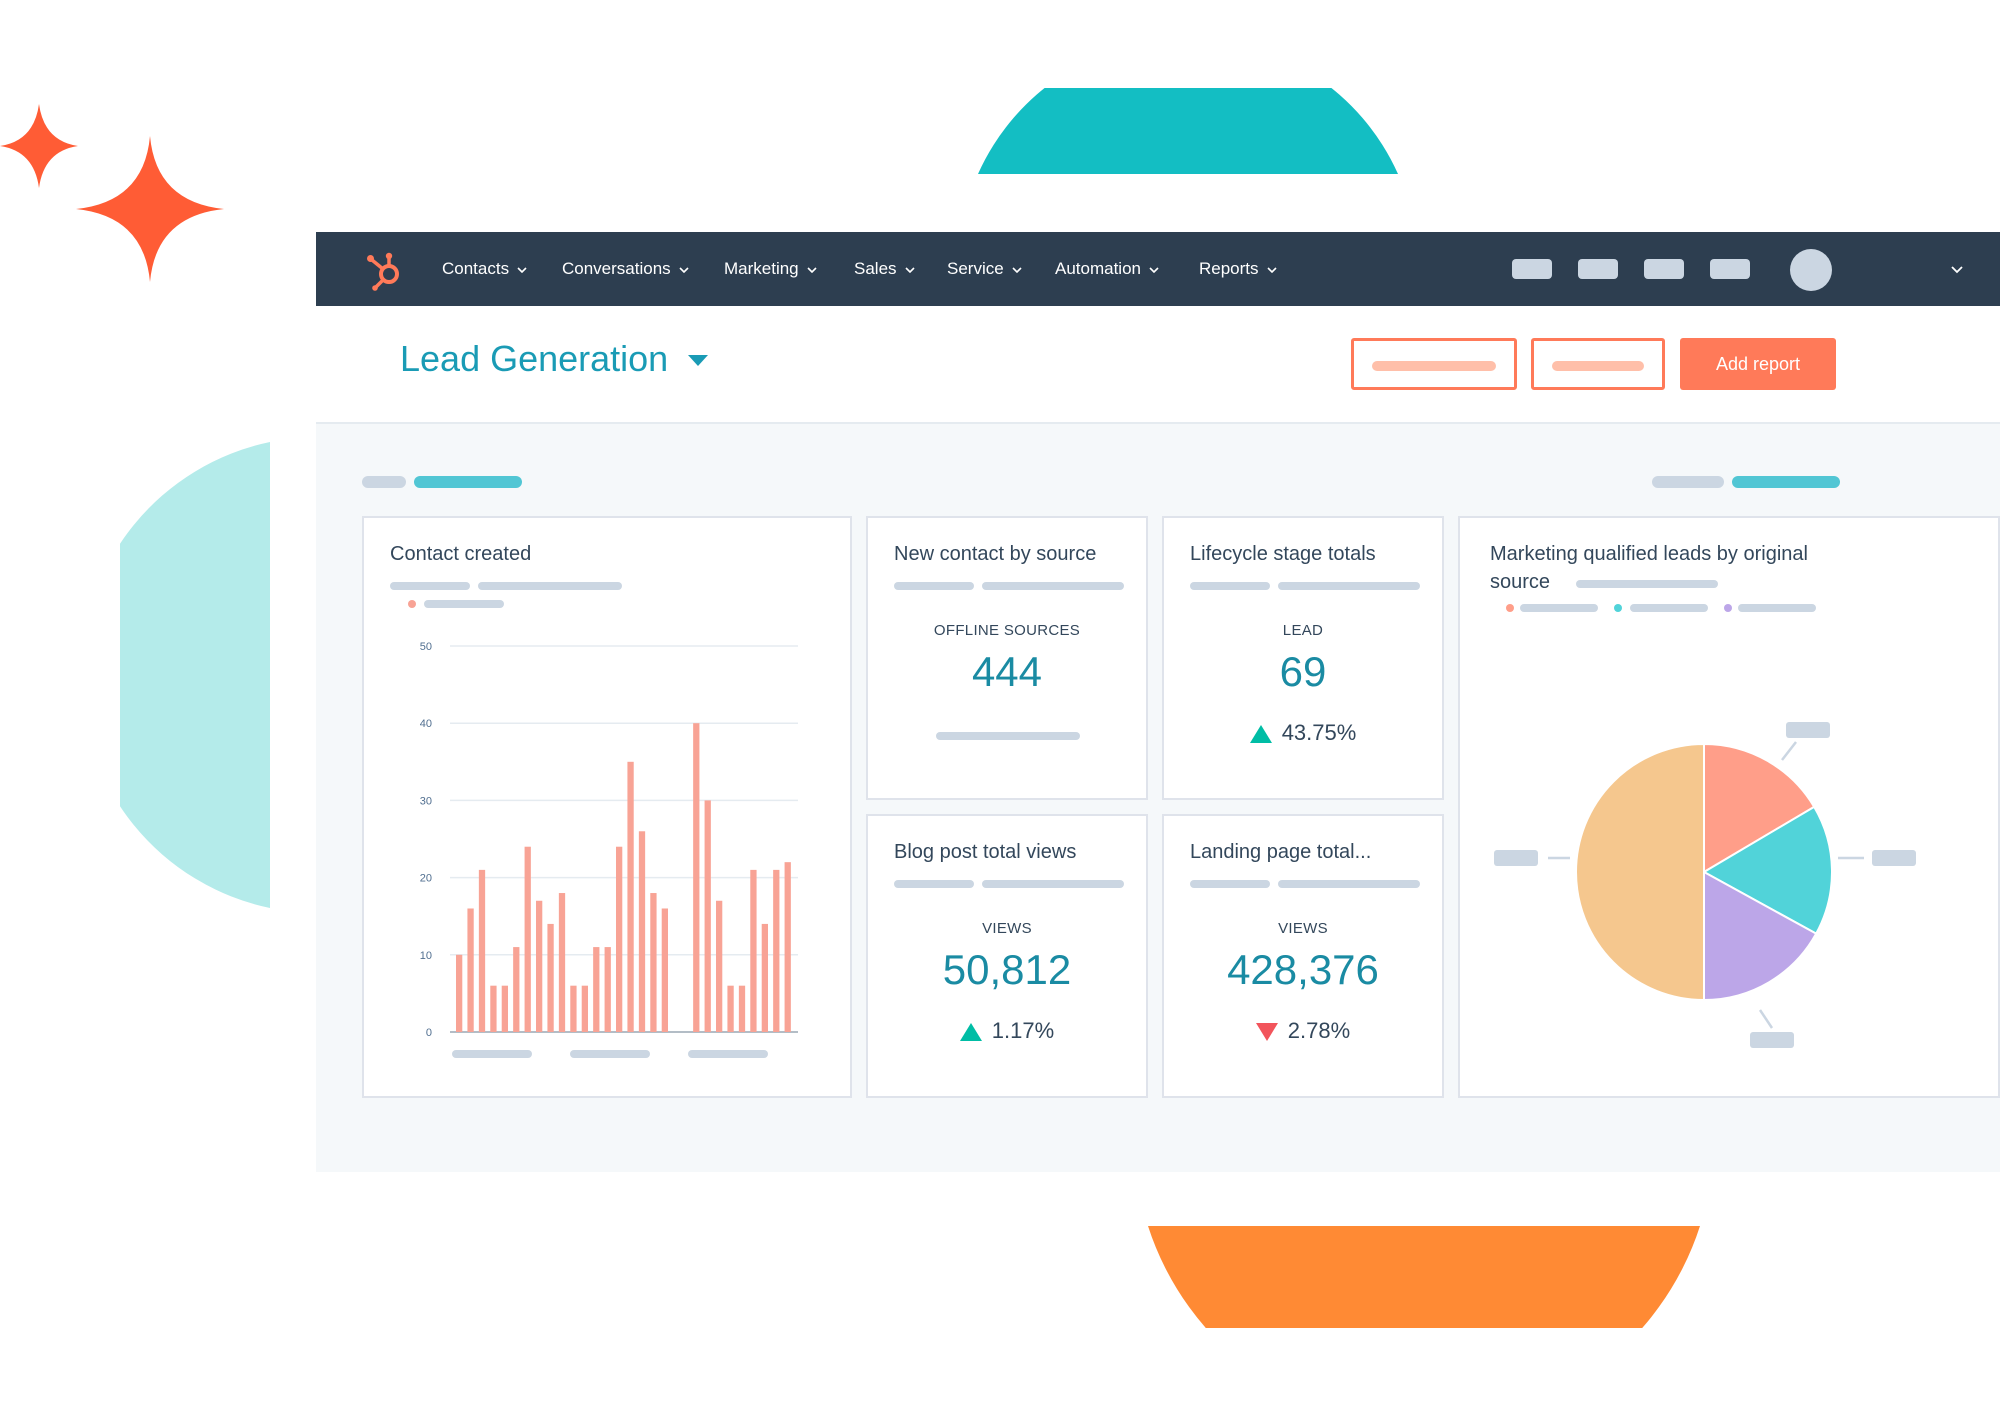 This screenshot has width=2000, height=1414. What do you see at coordinates (468, 482) in the screenshot?
I see `filter-pill-teal` at bounding box center [468, 482].